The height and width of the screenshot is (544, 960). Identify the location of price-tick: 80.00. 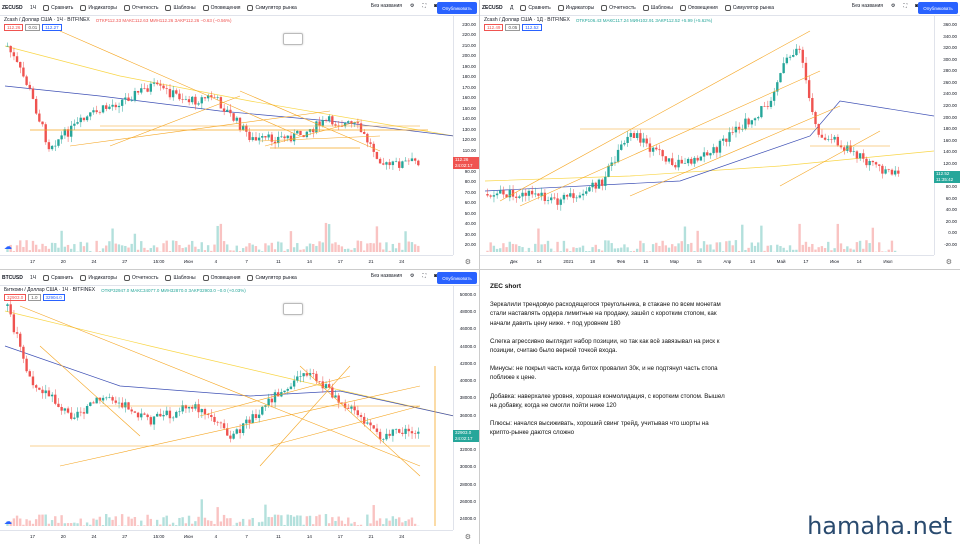
(470, 182).